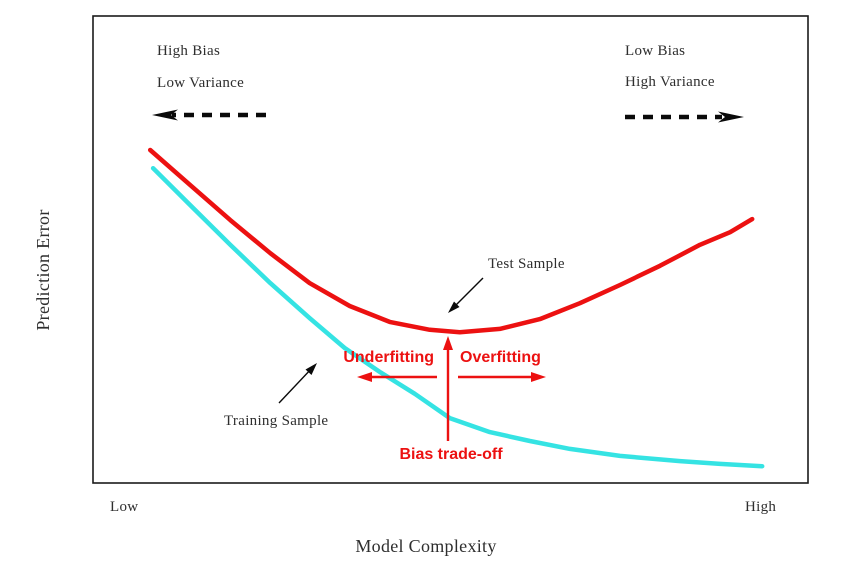 The width and height of the screenshot is (855, 586). Describe the element at coordinates (124, 507) in the screenshot. I see `x-axis-low-label: Low` at that location.